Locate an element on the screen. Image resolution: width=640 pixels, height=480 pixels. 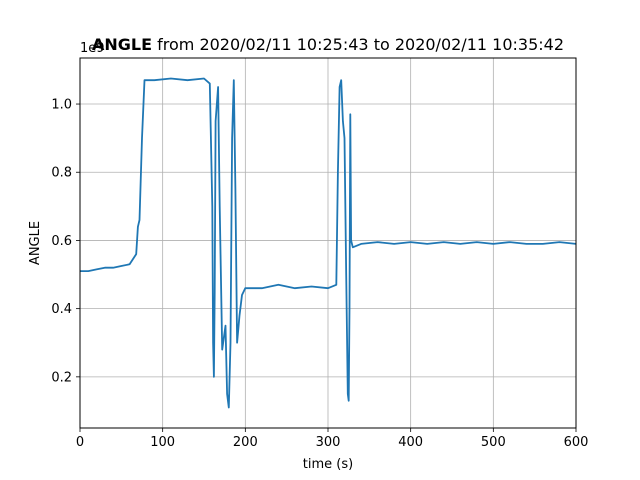
y-tick-label: 0.4 is located at coordinates (61, 309).